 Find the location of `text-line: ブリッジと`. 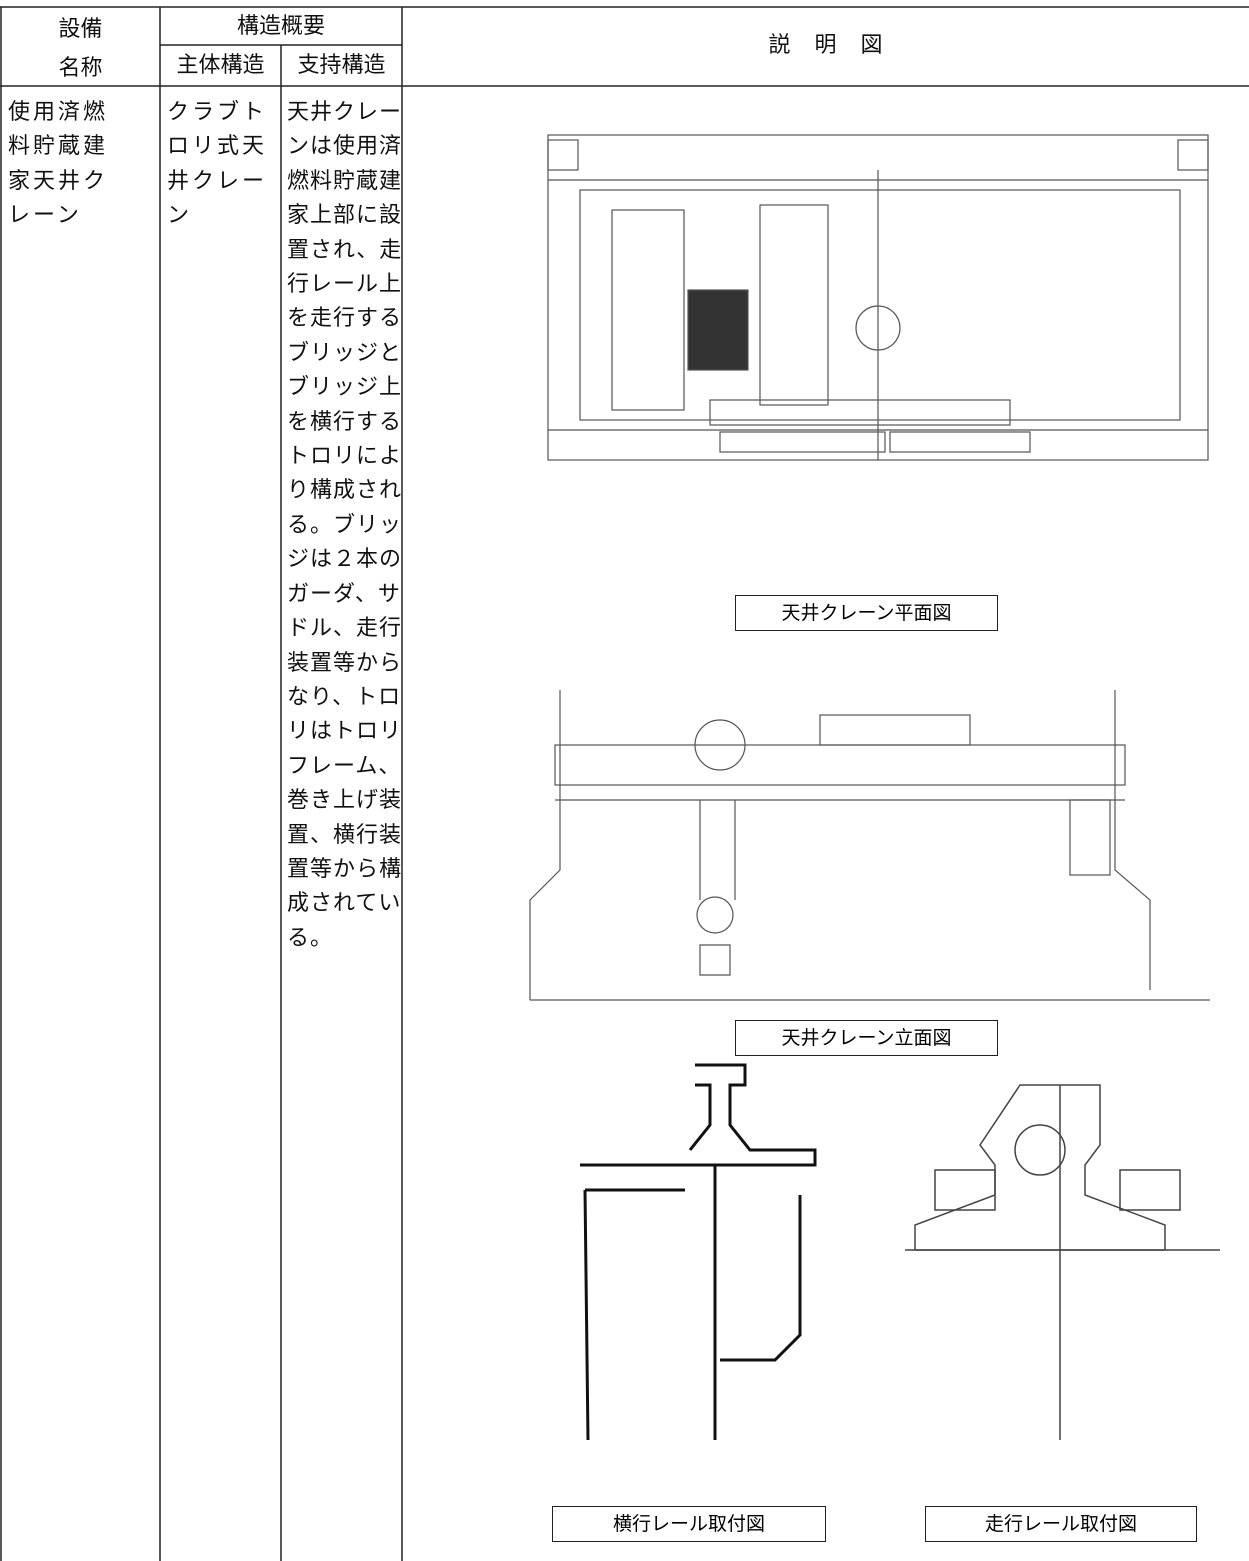

text-line: ブリッジと is located at coordinates (345, 353).